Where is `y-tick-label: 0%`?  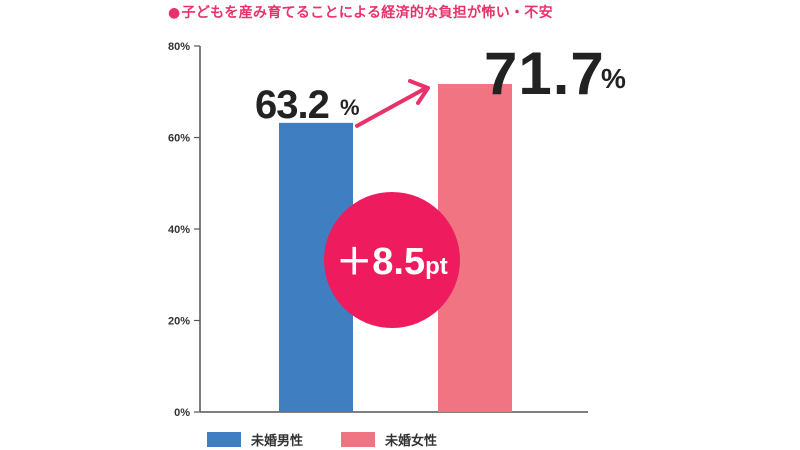 y-tick-label: 0% is located at coordinates (182, 413).